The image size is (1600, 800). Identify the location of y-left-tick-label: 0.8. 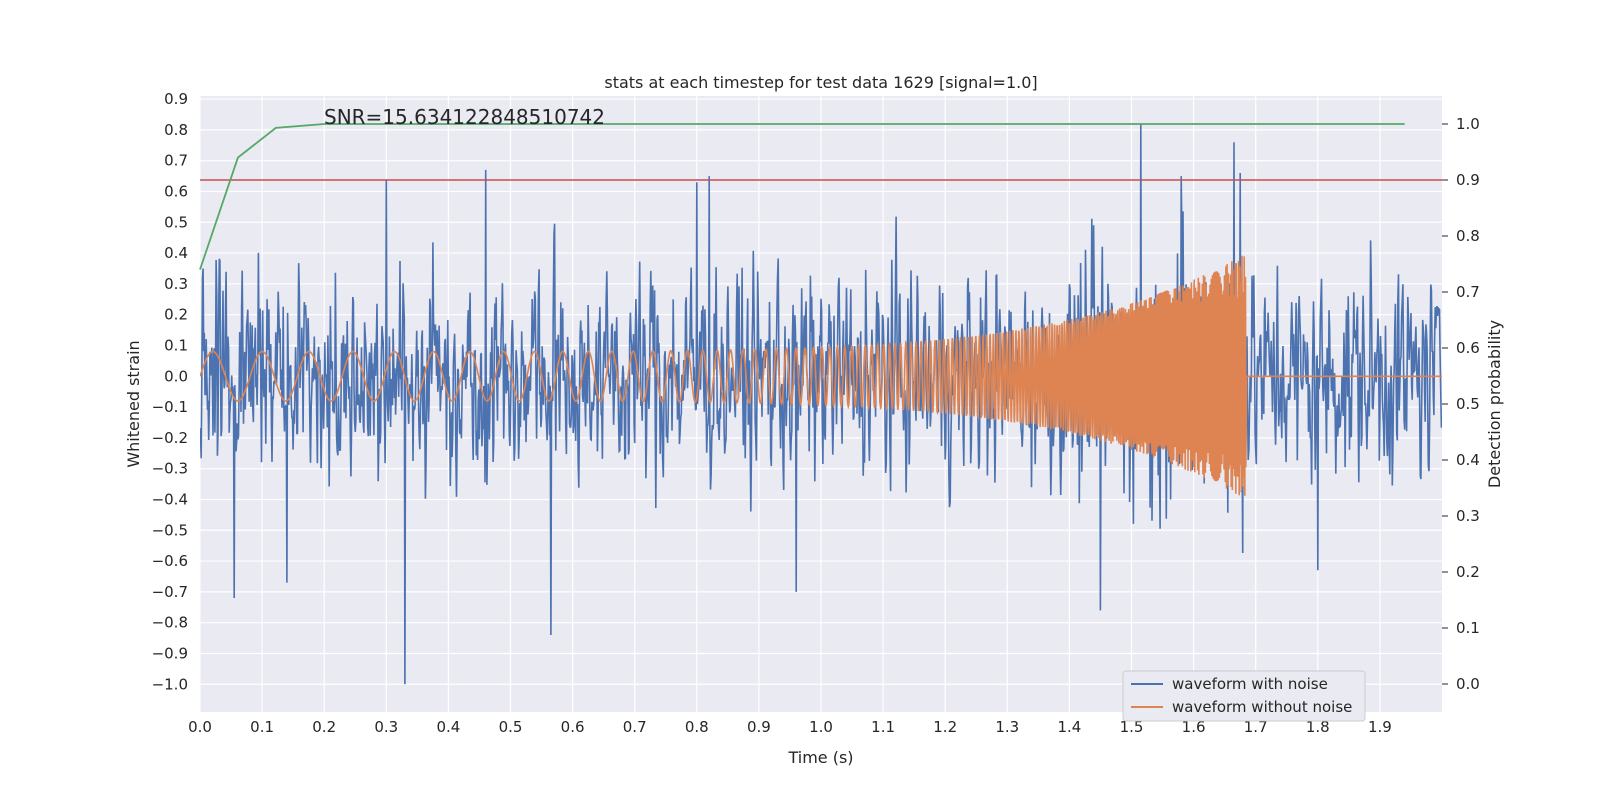
(176, 130).